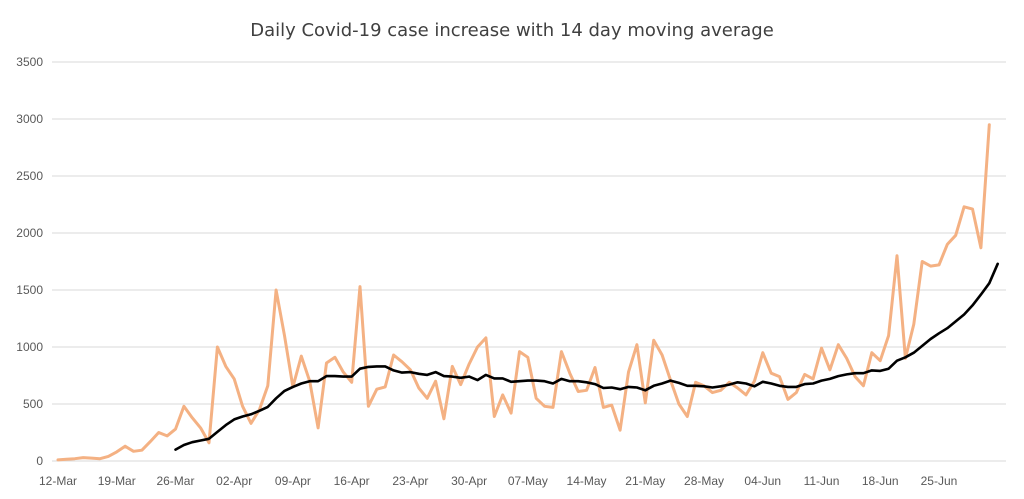 The width and height of the screenshot is (1024, 499). What do you see at coordinates (528, 481) in the screenshot?
I see `x-tick-label: 07-May` at bounding box center [528, 481].